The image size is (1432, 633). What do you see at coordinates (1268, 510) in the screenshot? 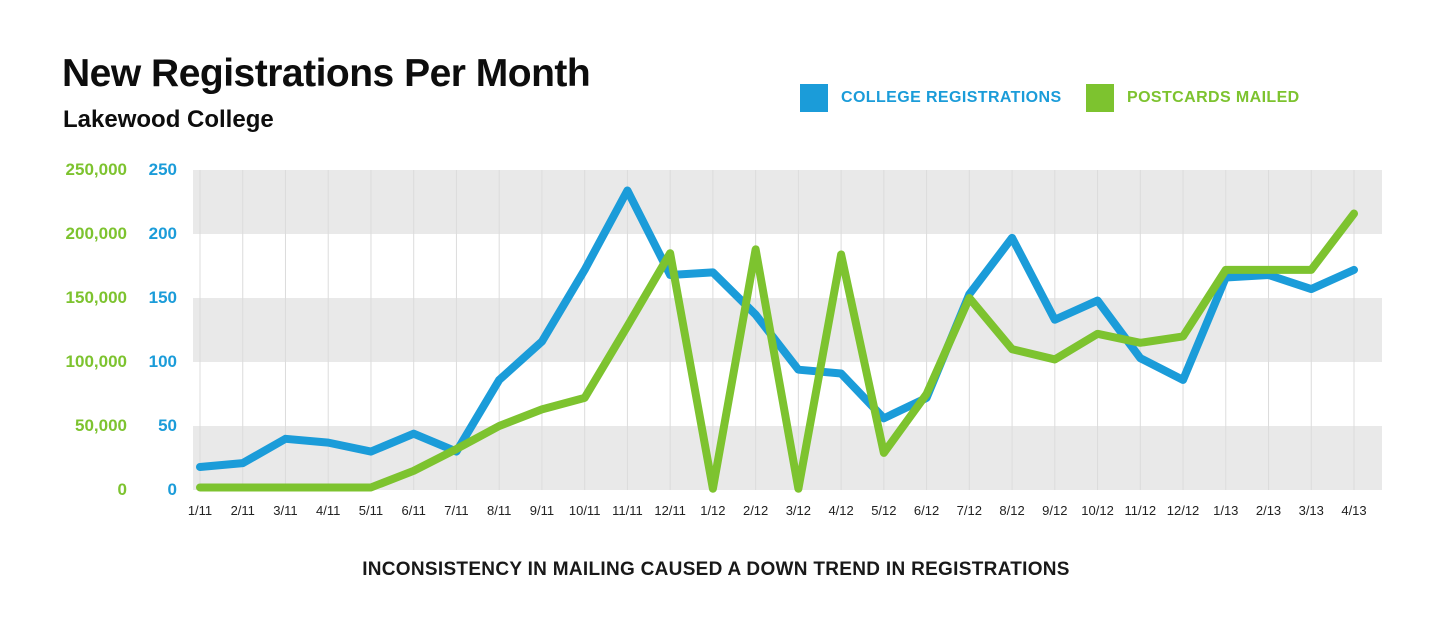
I see `x-tick-label: 2/13` at bounding box center [1268, 510].